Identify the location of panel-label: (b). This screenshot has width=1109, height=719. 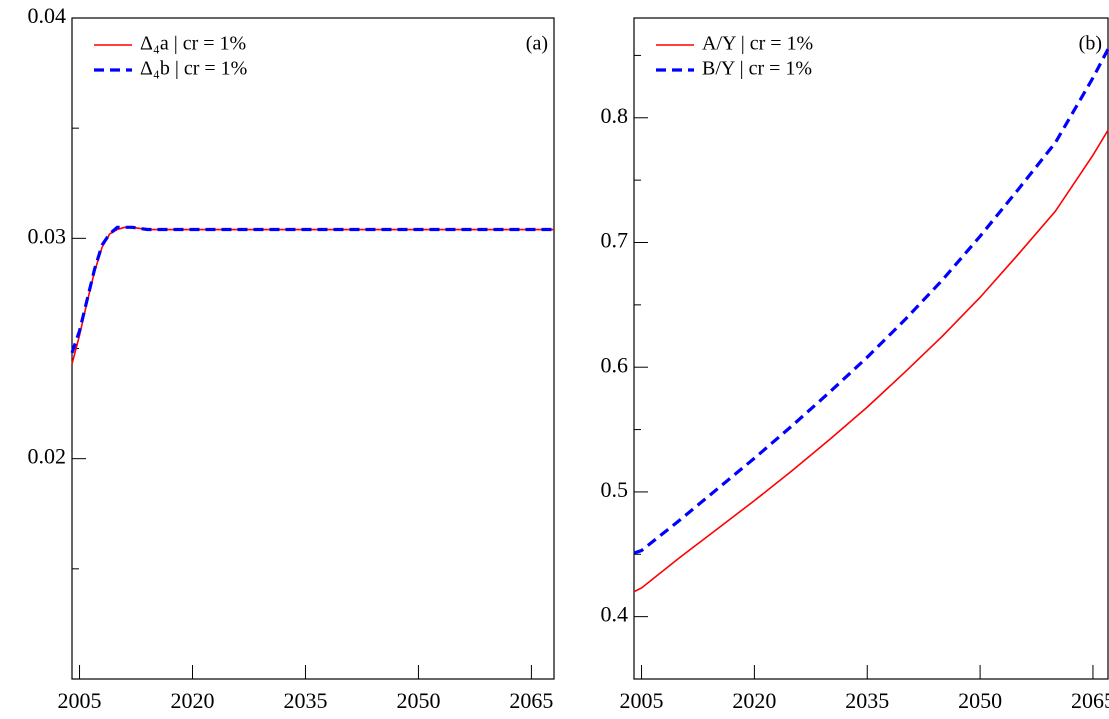
(1090, 44).